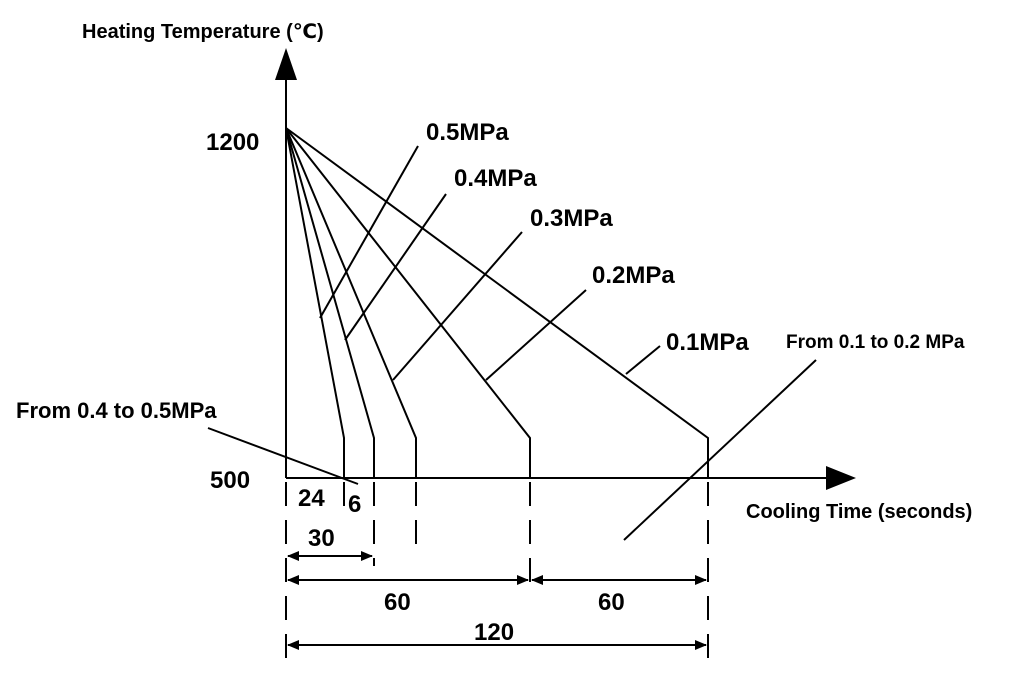 The width and height of the screenshot is (1024, 683). Describe the element at coordinates (232, 142) in the screenshot. I see `y-tick-1200: 1200` at that location.